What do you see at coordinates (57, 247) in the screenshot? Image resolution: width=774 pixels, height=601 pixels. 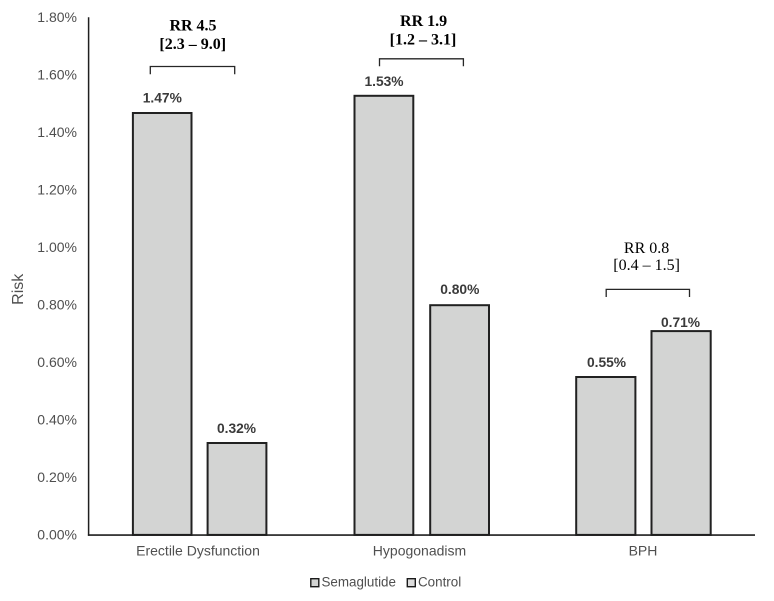 I see `svg-text: 1.00%` at bounding box center [57, 247].